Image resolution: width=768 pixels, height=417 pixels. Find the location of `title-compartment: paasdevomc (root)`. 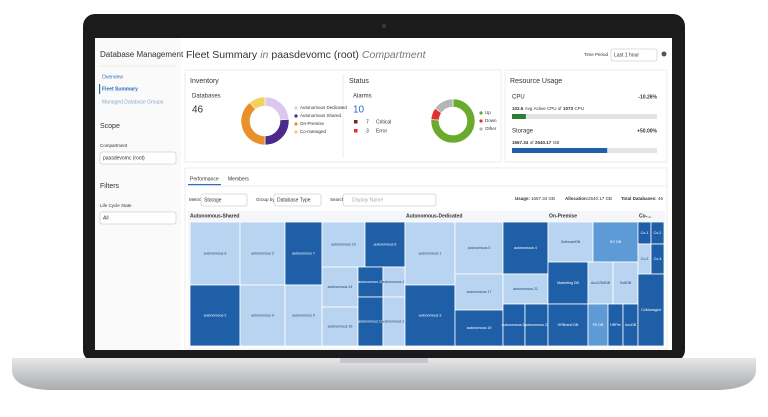

title-compartment: paasdevomc (root) is located at coordinates (315, 55).